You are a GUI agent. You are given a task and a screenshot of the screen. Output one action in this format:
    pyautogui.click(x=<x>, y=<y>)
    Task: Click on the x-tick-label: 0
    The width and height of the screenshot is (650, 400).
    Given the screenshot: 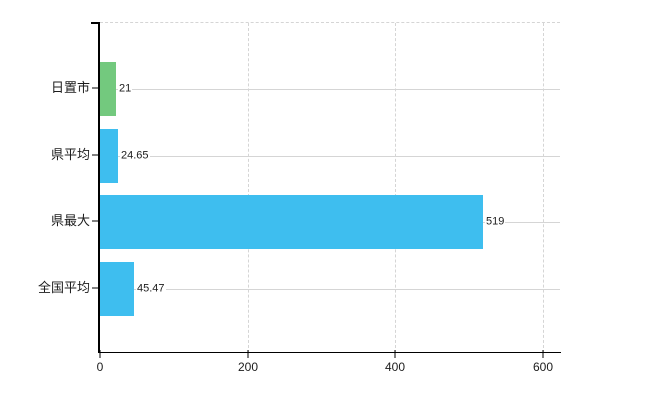 What is the action you would take?
    pyautogui.click(x=100, y=367)
    